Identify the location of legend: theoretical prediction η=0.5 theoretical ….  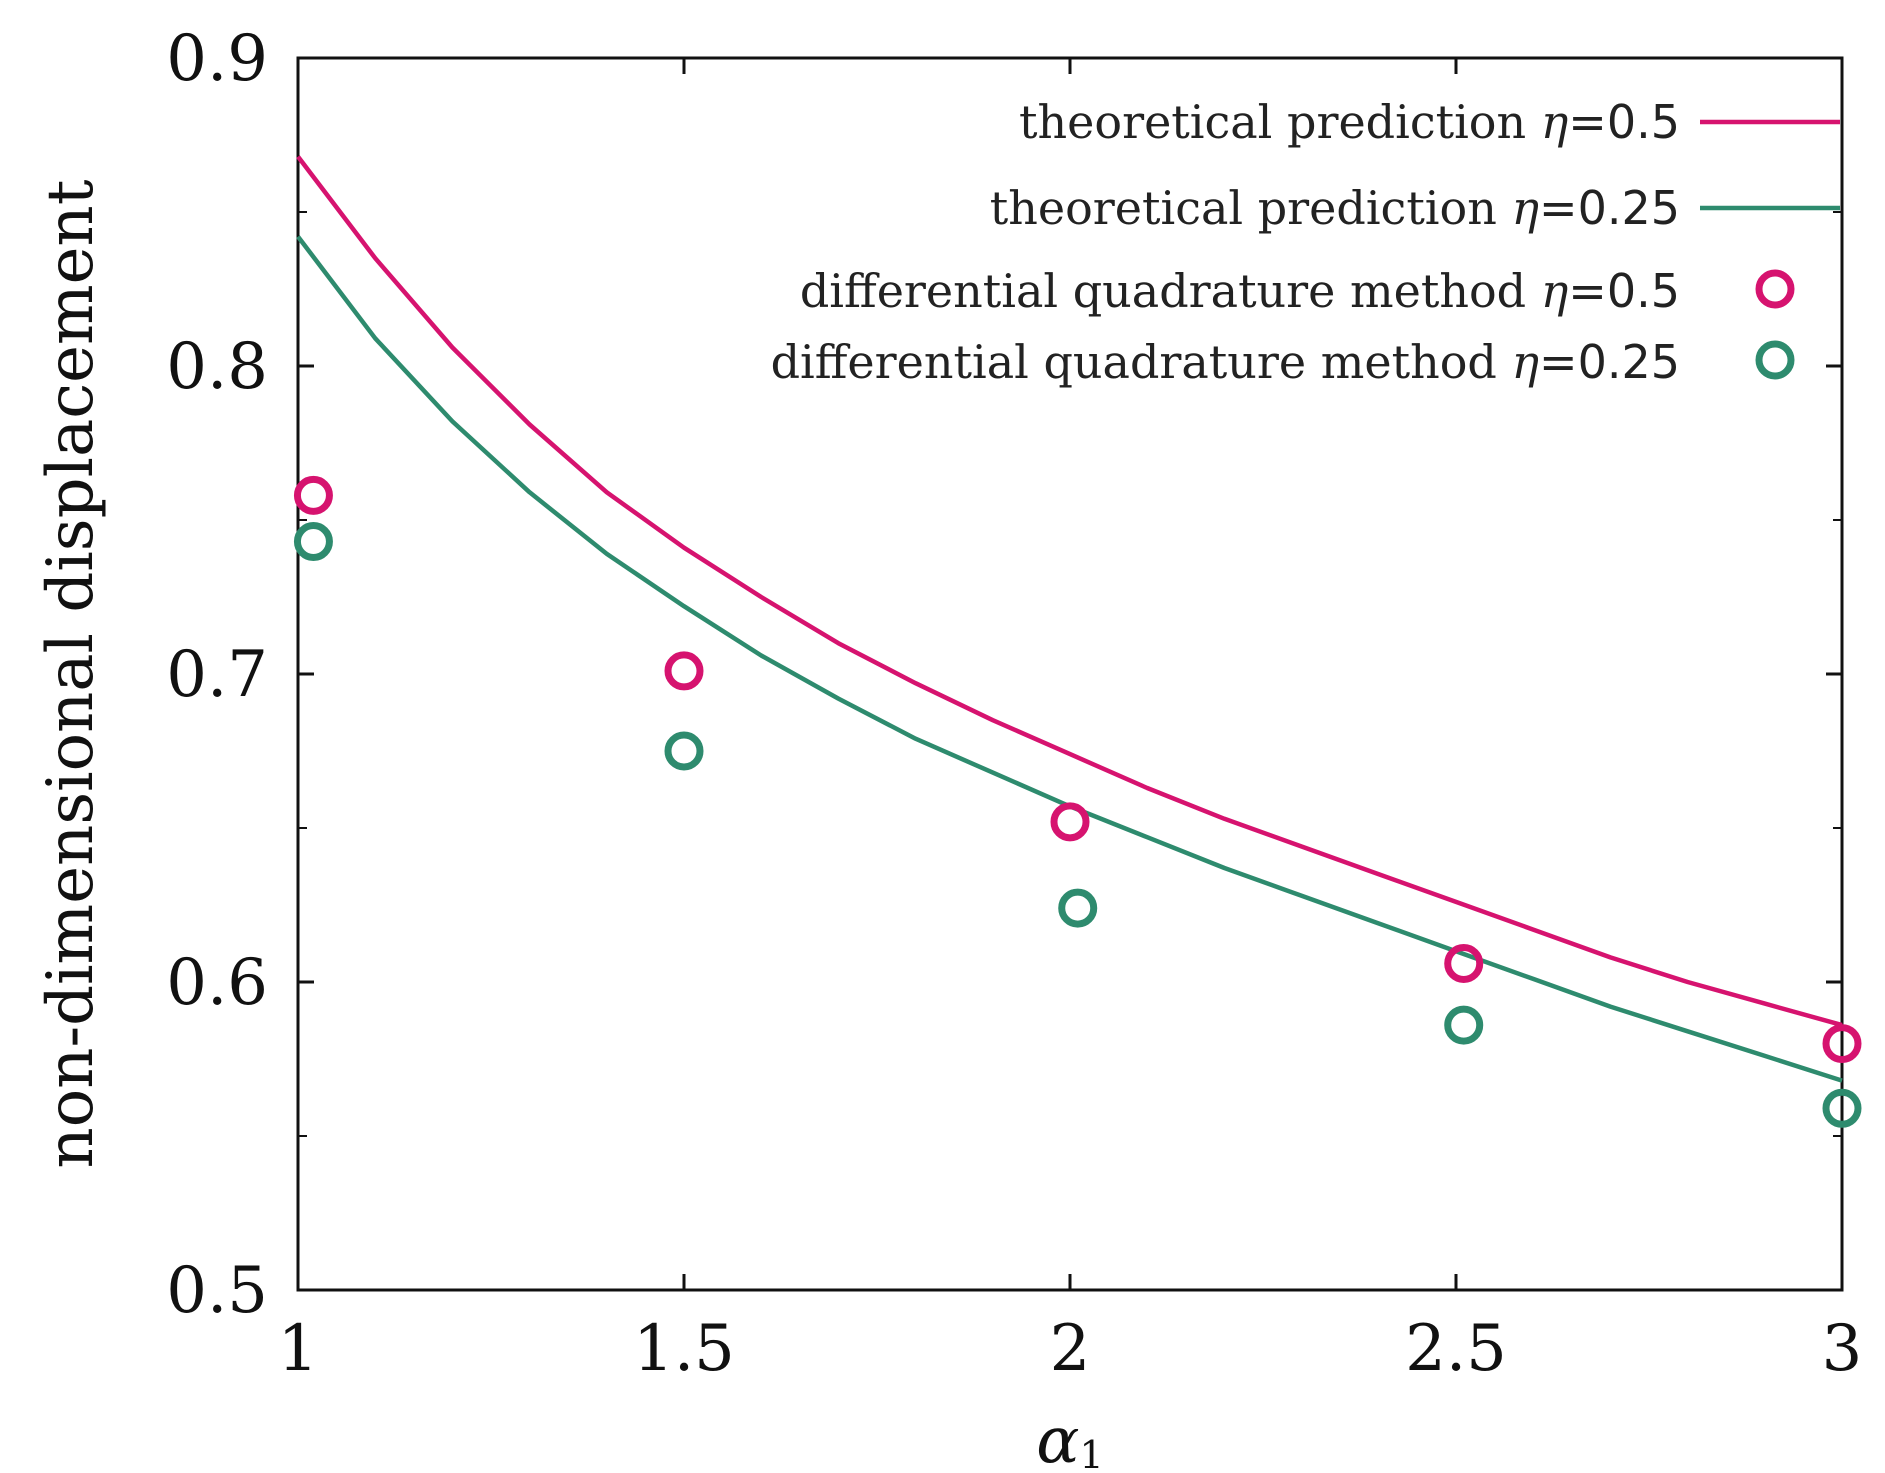
(1305, 242).